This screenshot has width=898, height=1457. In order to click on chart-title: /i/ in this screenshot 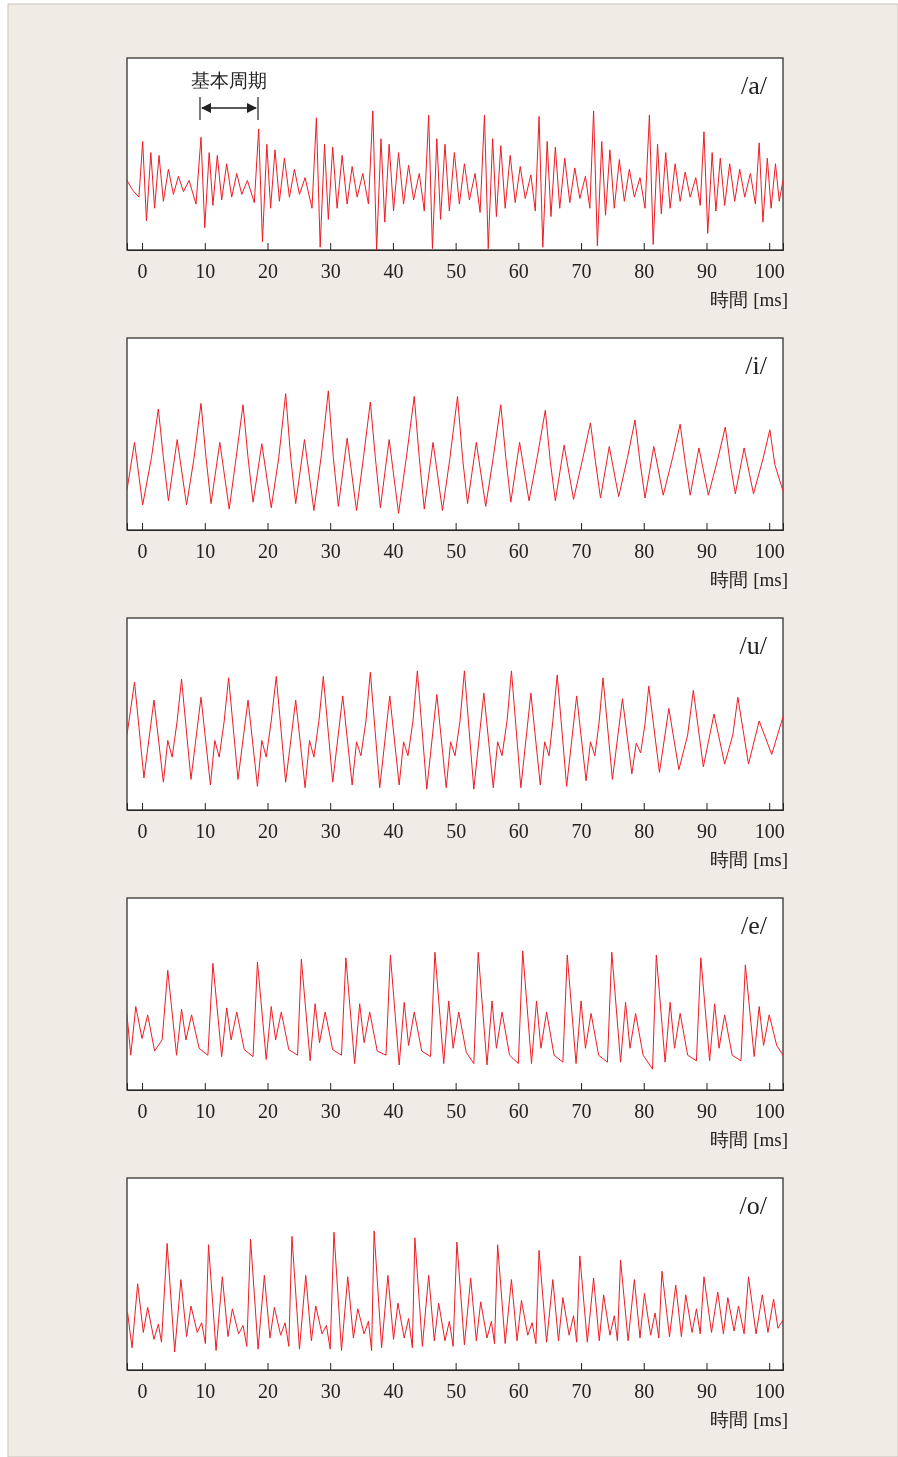, I will do `click(756, 365)`.